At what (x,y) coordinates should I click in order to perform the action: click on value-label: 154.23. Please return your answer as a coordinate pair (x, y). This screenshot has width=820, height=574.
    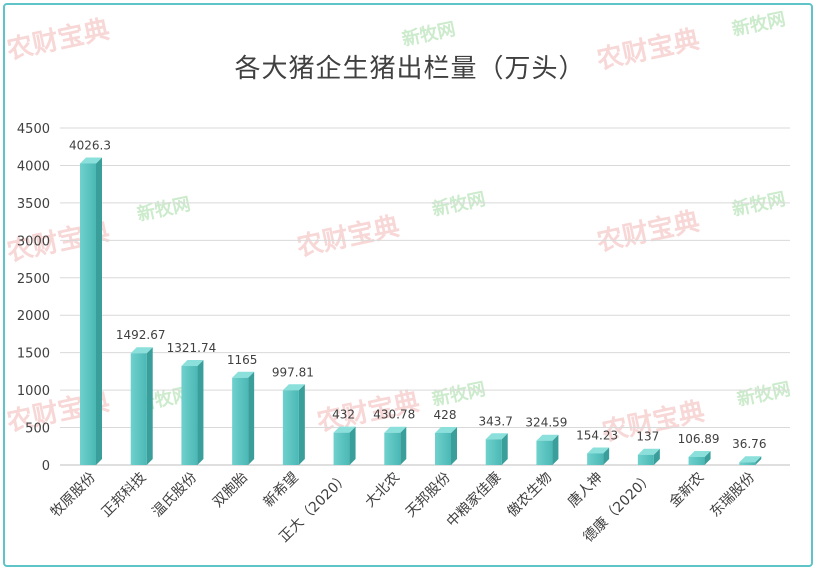
    Looking at the image, I should click on (597, 435).